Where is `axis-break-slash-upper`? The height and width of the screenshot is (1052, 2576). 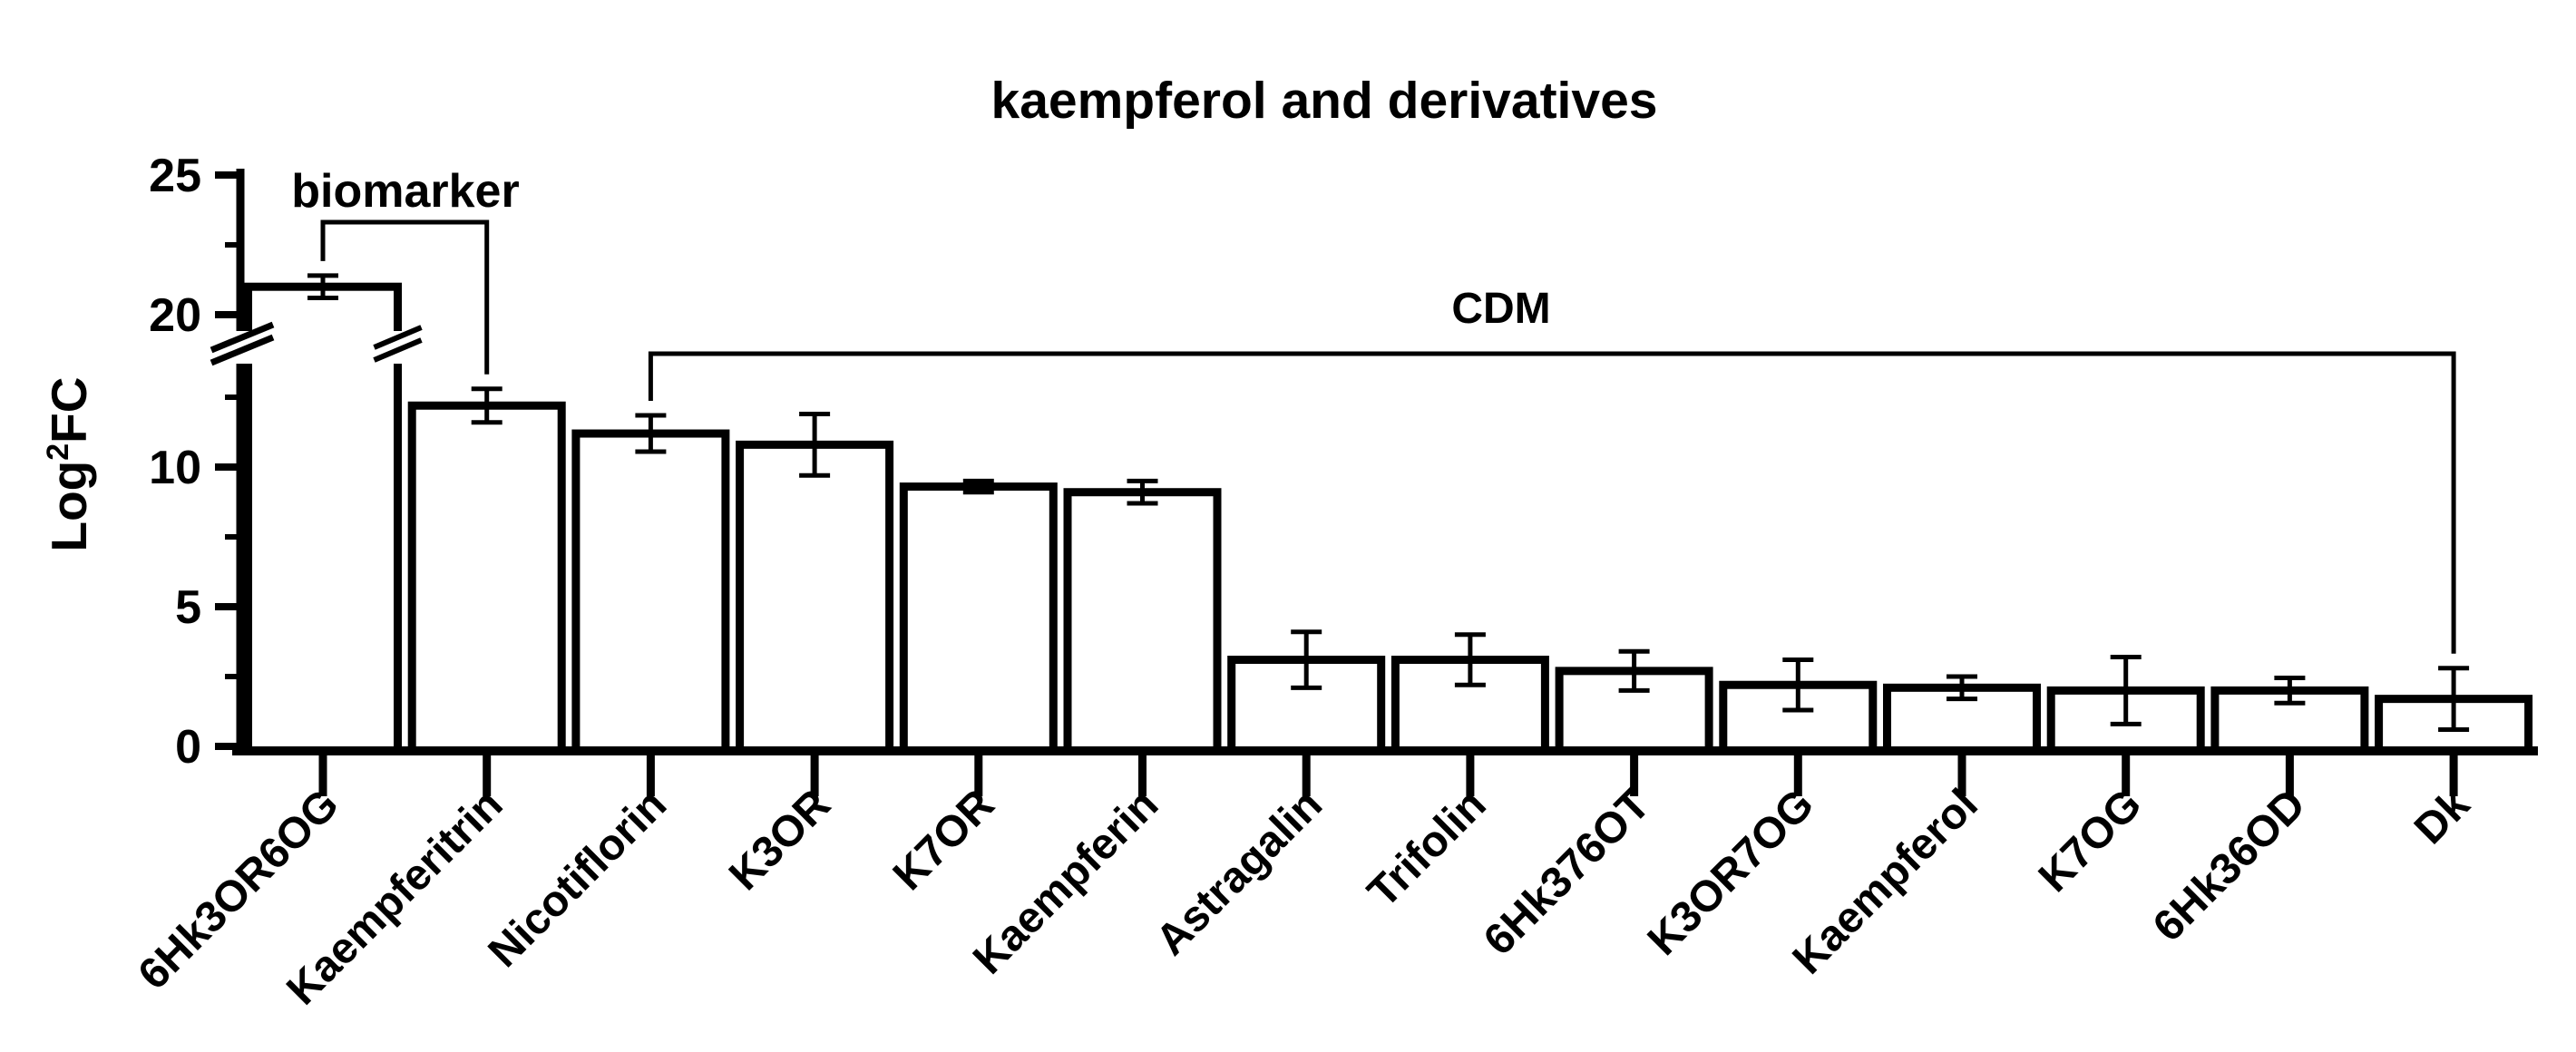
axis-break-slash-upper is located at coordinates (242, 338).